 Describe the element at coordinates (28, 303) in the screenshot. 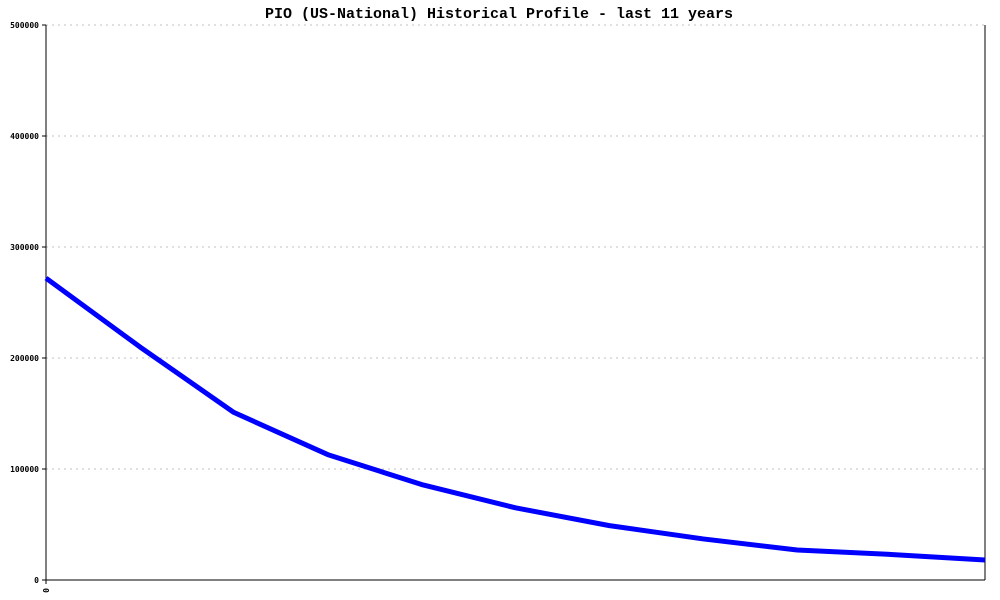

I see `y-axis-ticks: 0 100000 200000 300000 400000 500000` at that location.